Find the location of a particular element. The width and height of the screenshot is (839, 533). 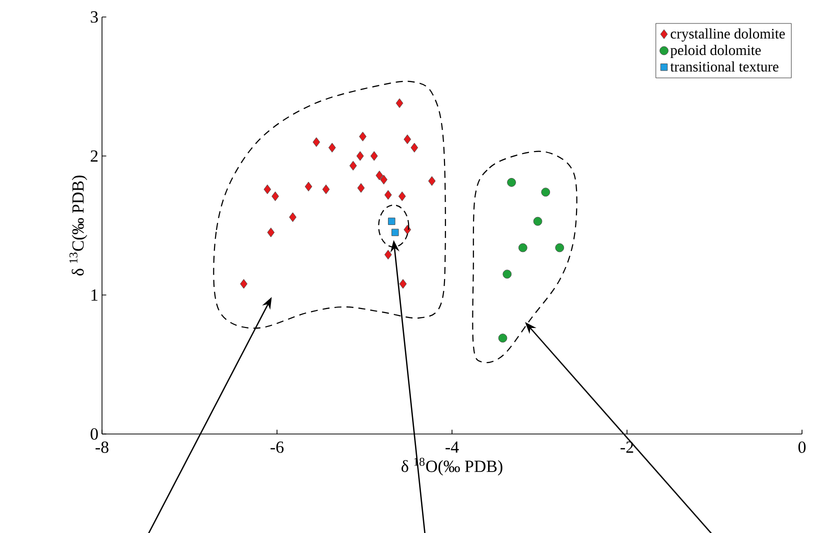

legend-label: transitional texture is located at coordinates (724, 66).